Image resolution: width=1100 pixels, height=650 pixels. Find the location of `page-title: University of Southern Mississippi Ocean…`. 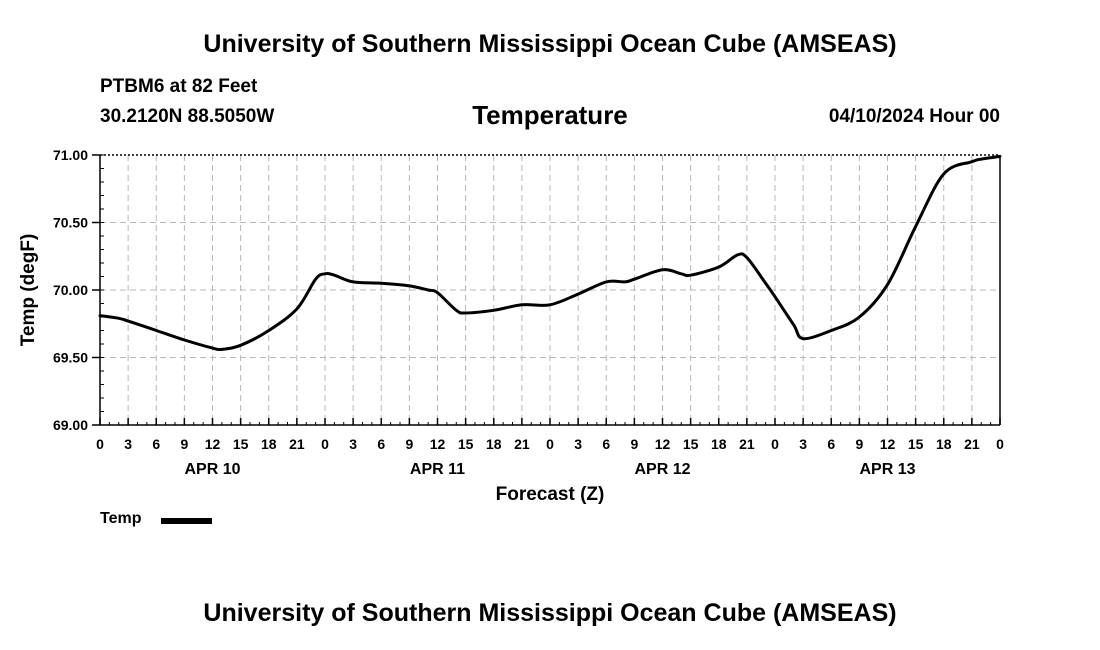

page-title: University of Southern Mississippi Ocean… is located at coordinates (550, 44).